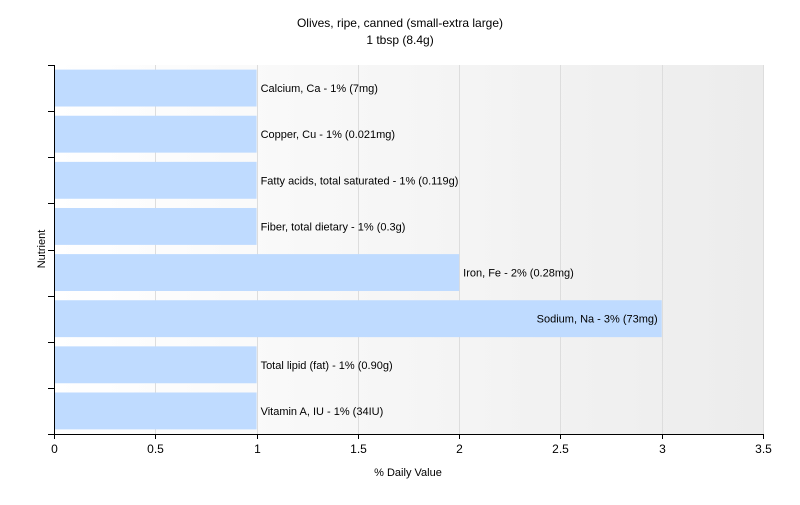 This screenshot has width=800, height=505. I want to click on bar-label: Copper, Cu - 1% (0.021mg), so click(328, 135).